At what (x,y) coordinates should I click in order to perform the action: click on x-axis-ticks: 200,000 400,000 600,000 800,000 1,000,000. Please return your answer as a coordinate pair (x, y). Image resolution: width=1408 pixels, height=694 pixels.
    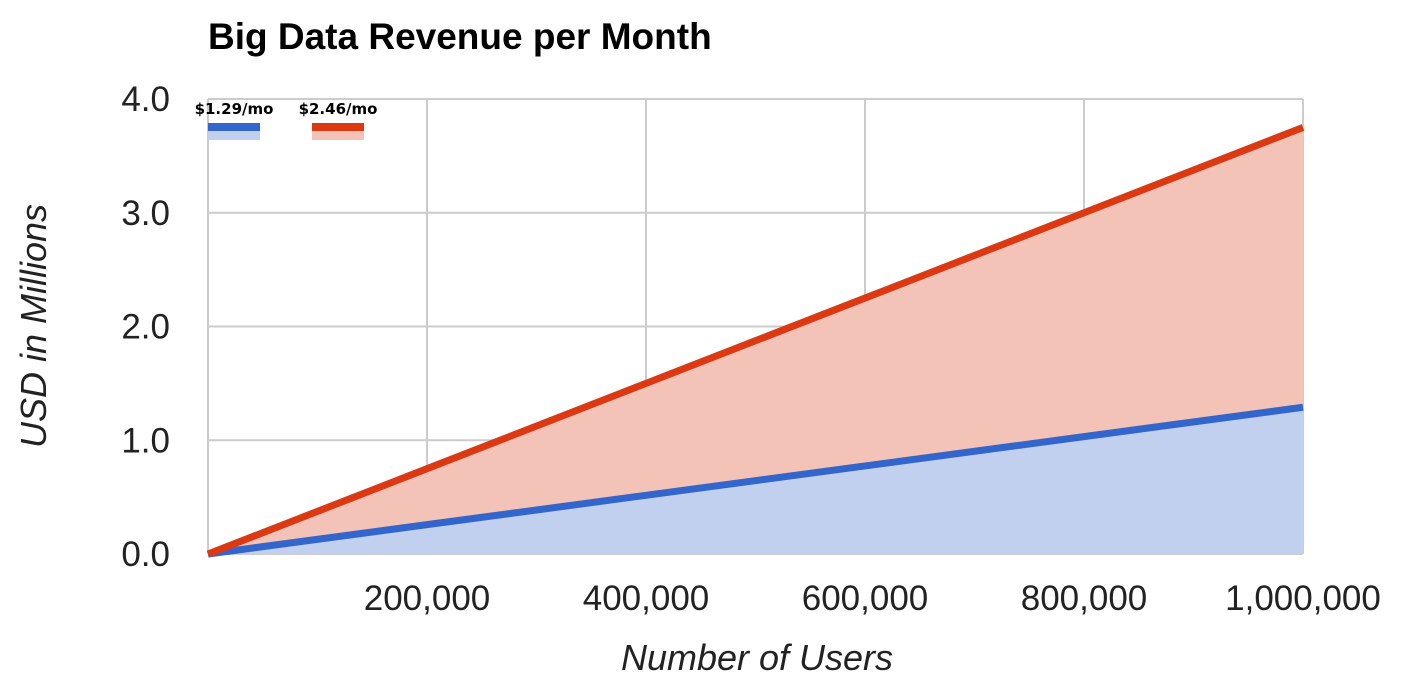
    Looking at the image, I should click on (872, 598).